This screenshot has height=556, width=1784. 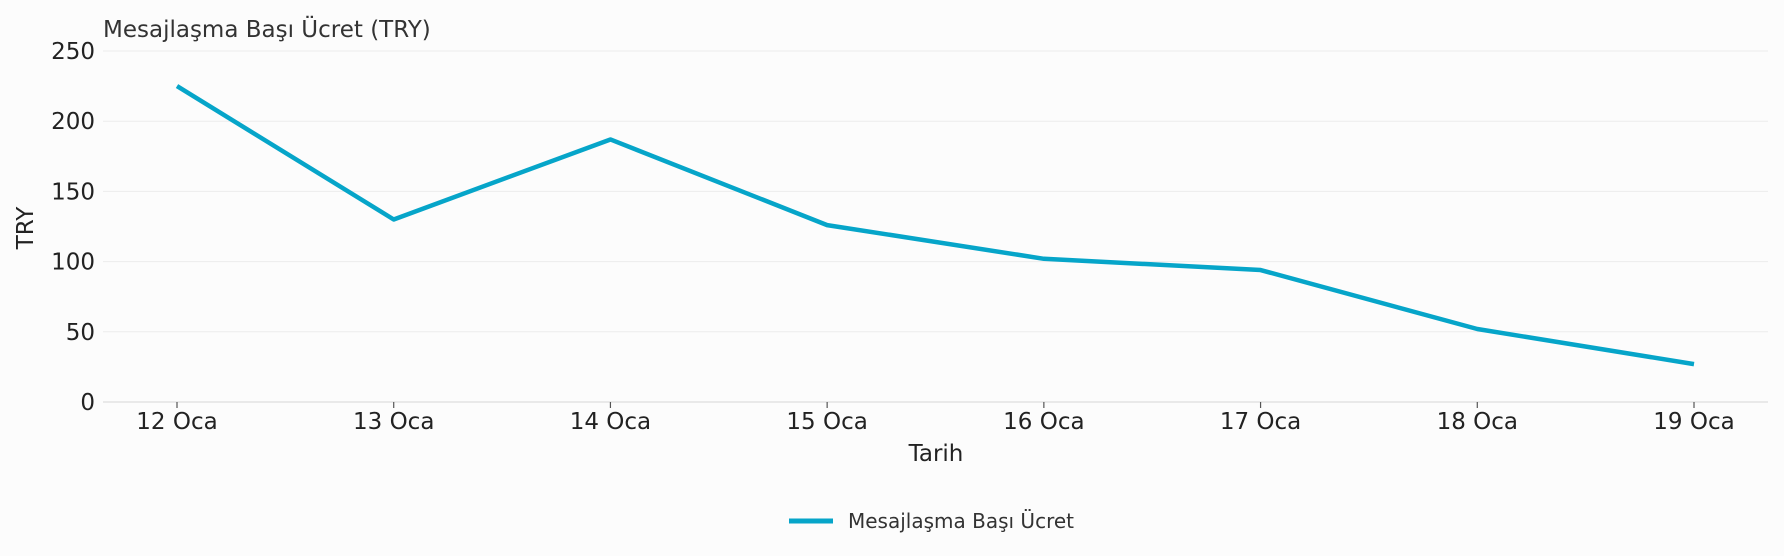 What do you see at coordinates (936, 454) in the screenshot?
I see `x-axis-label: Tarih` at bounding box center [936, 454].